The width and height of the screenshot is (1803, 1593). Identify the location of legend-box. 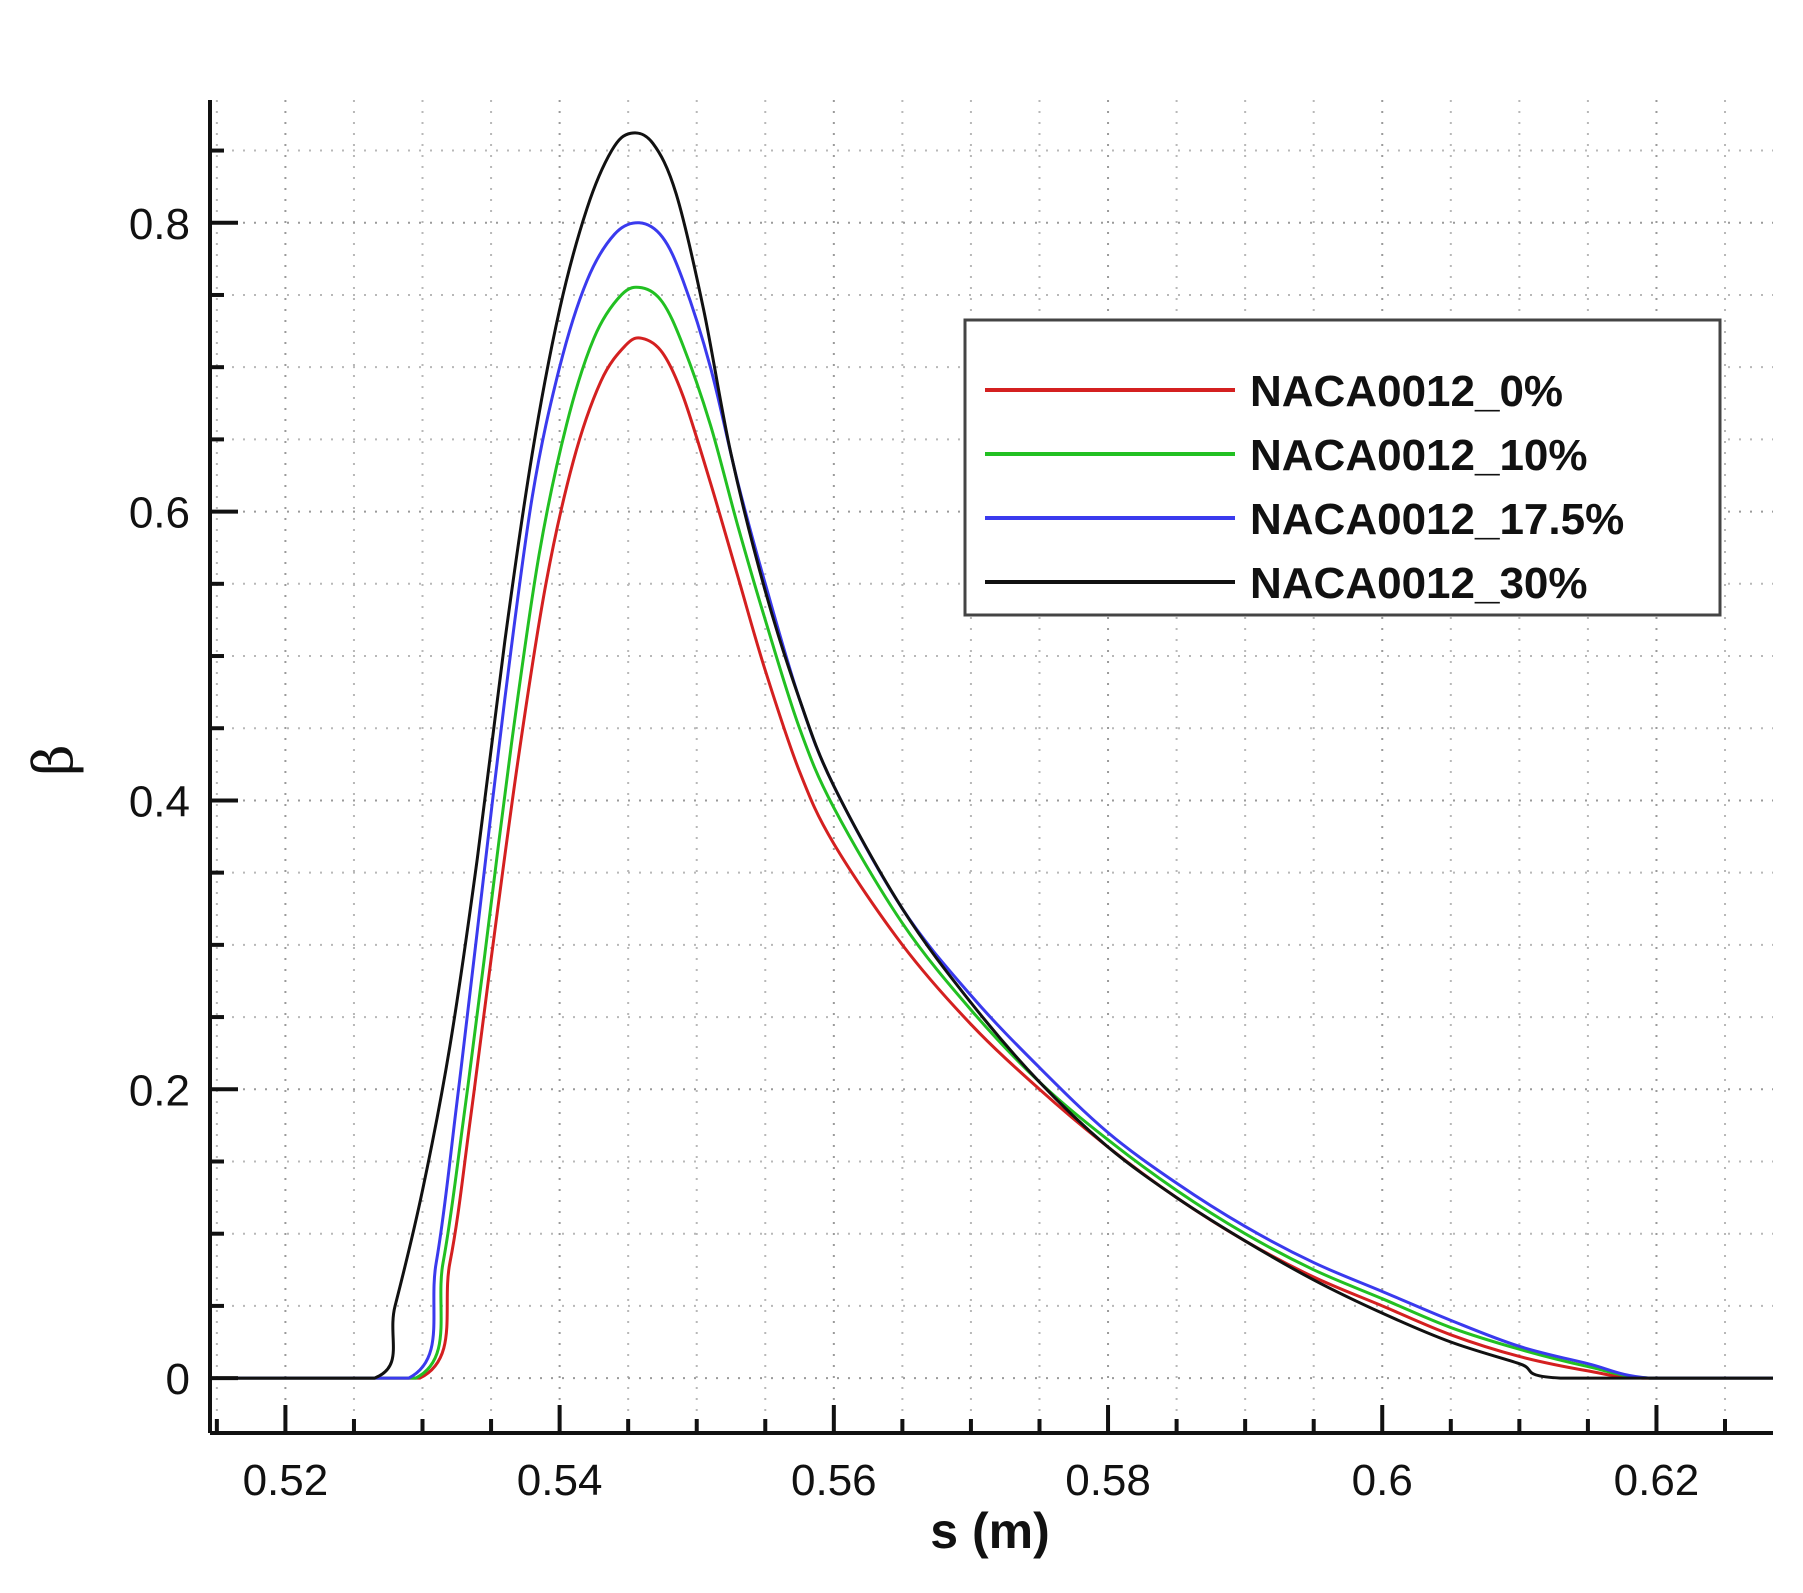
(1342, 467).